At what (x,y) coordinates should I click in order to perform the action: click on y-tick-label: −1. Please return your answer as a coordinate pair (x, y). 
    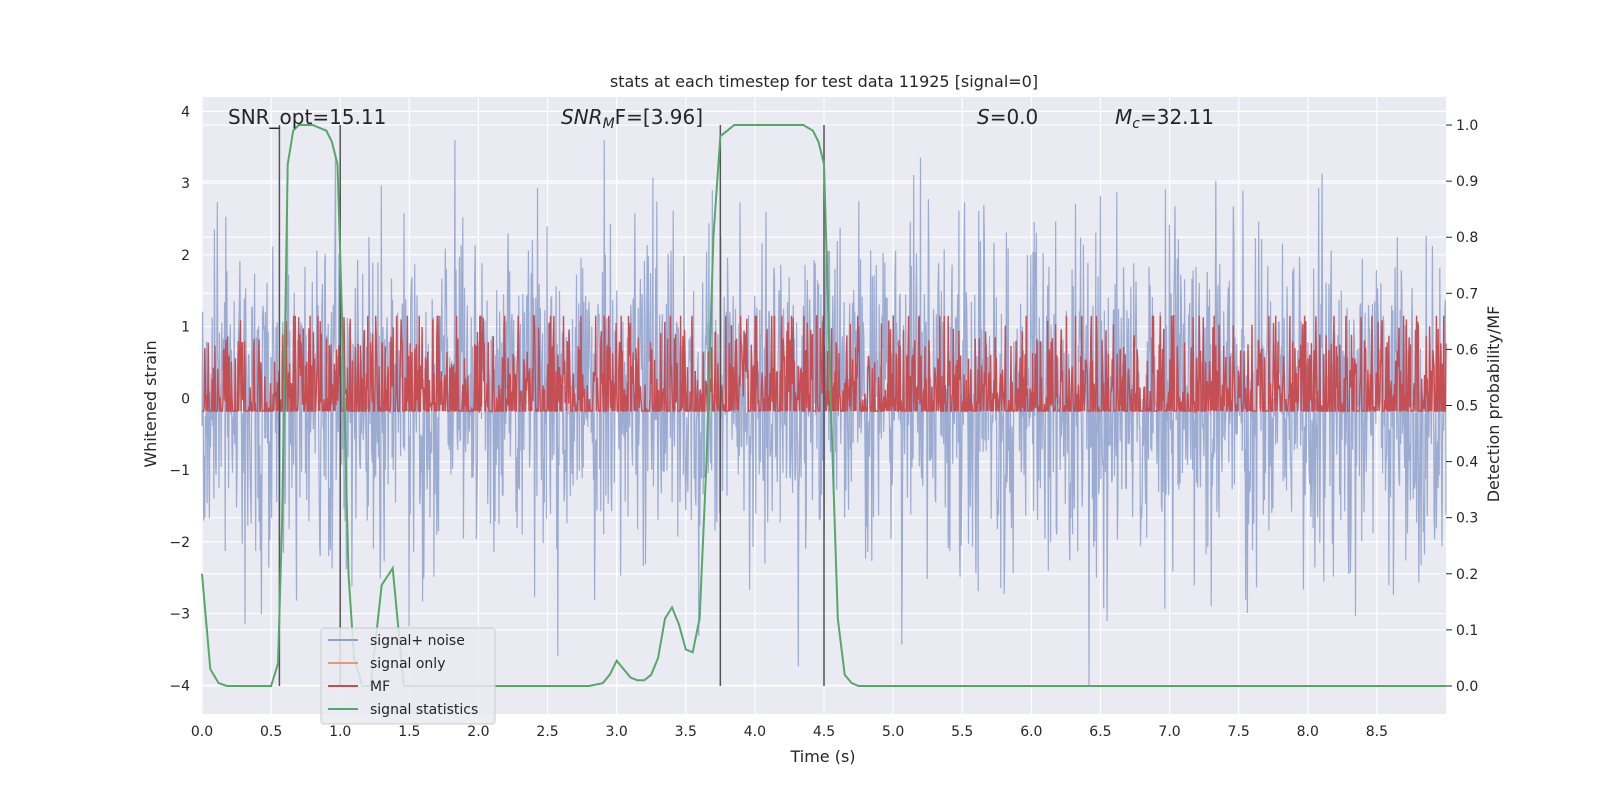
    Looking at the image, I should click on (179, 471).